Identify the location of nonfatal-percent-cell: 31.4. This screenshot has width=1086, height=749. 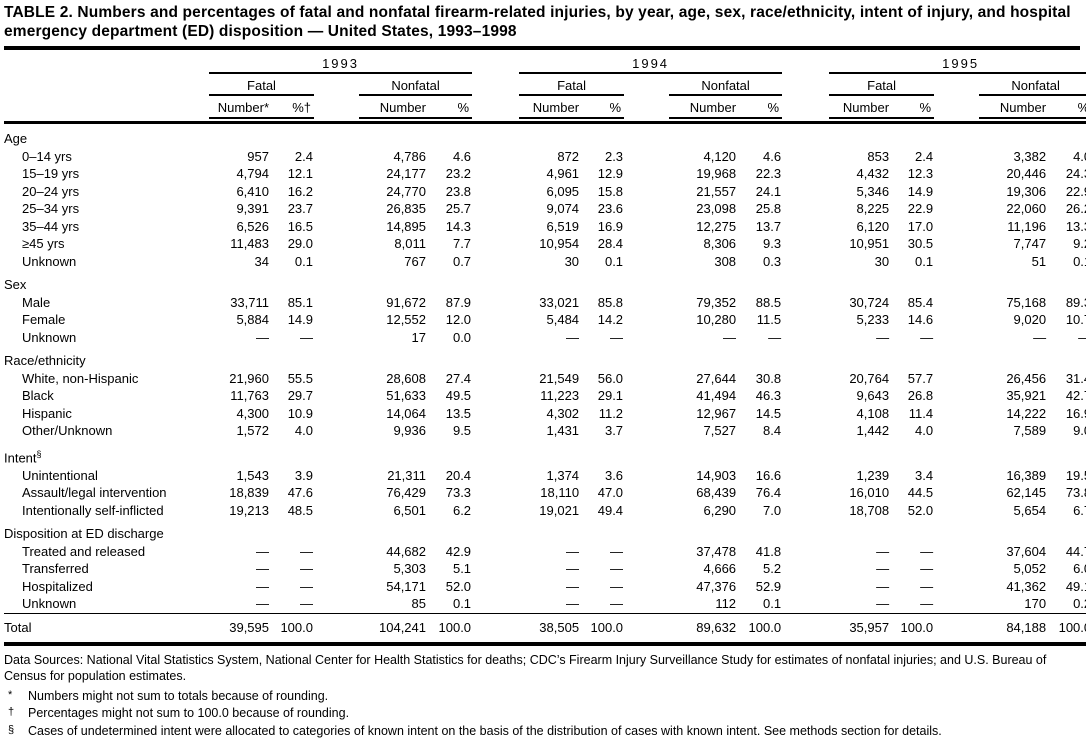
(1075, 378).